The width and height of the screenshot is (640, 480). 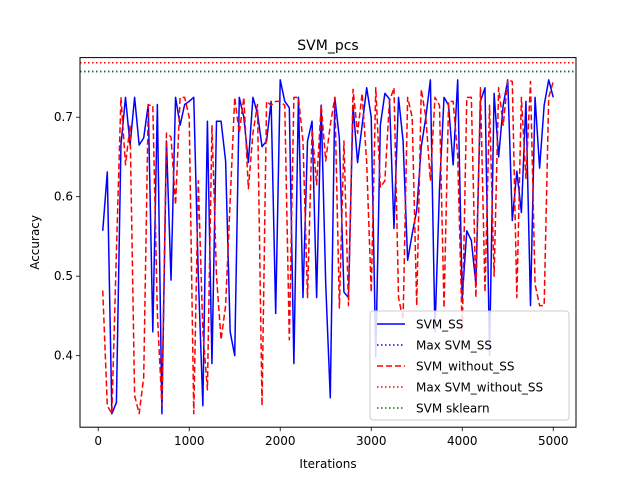 What do you see at coordinates (462, 441) in the screenshot?
I see `x-tick-label: 4000` at bounding box center [462, 441].